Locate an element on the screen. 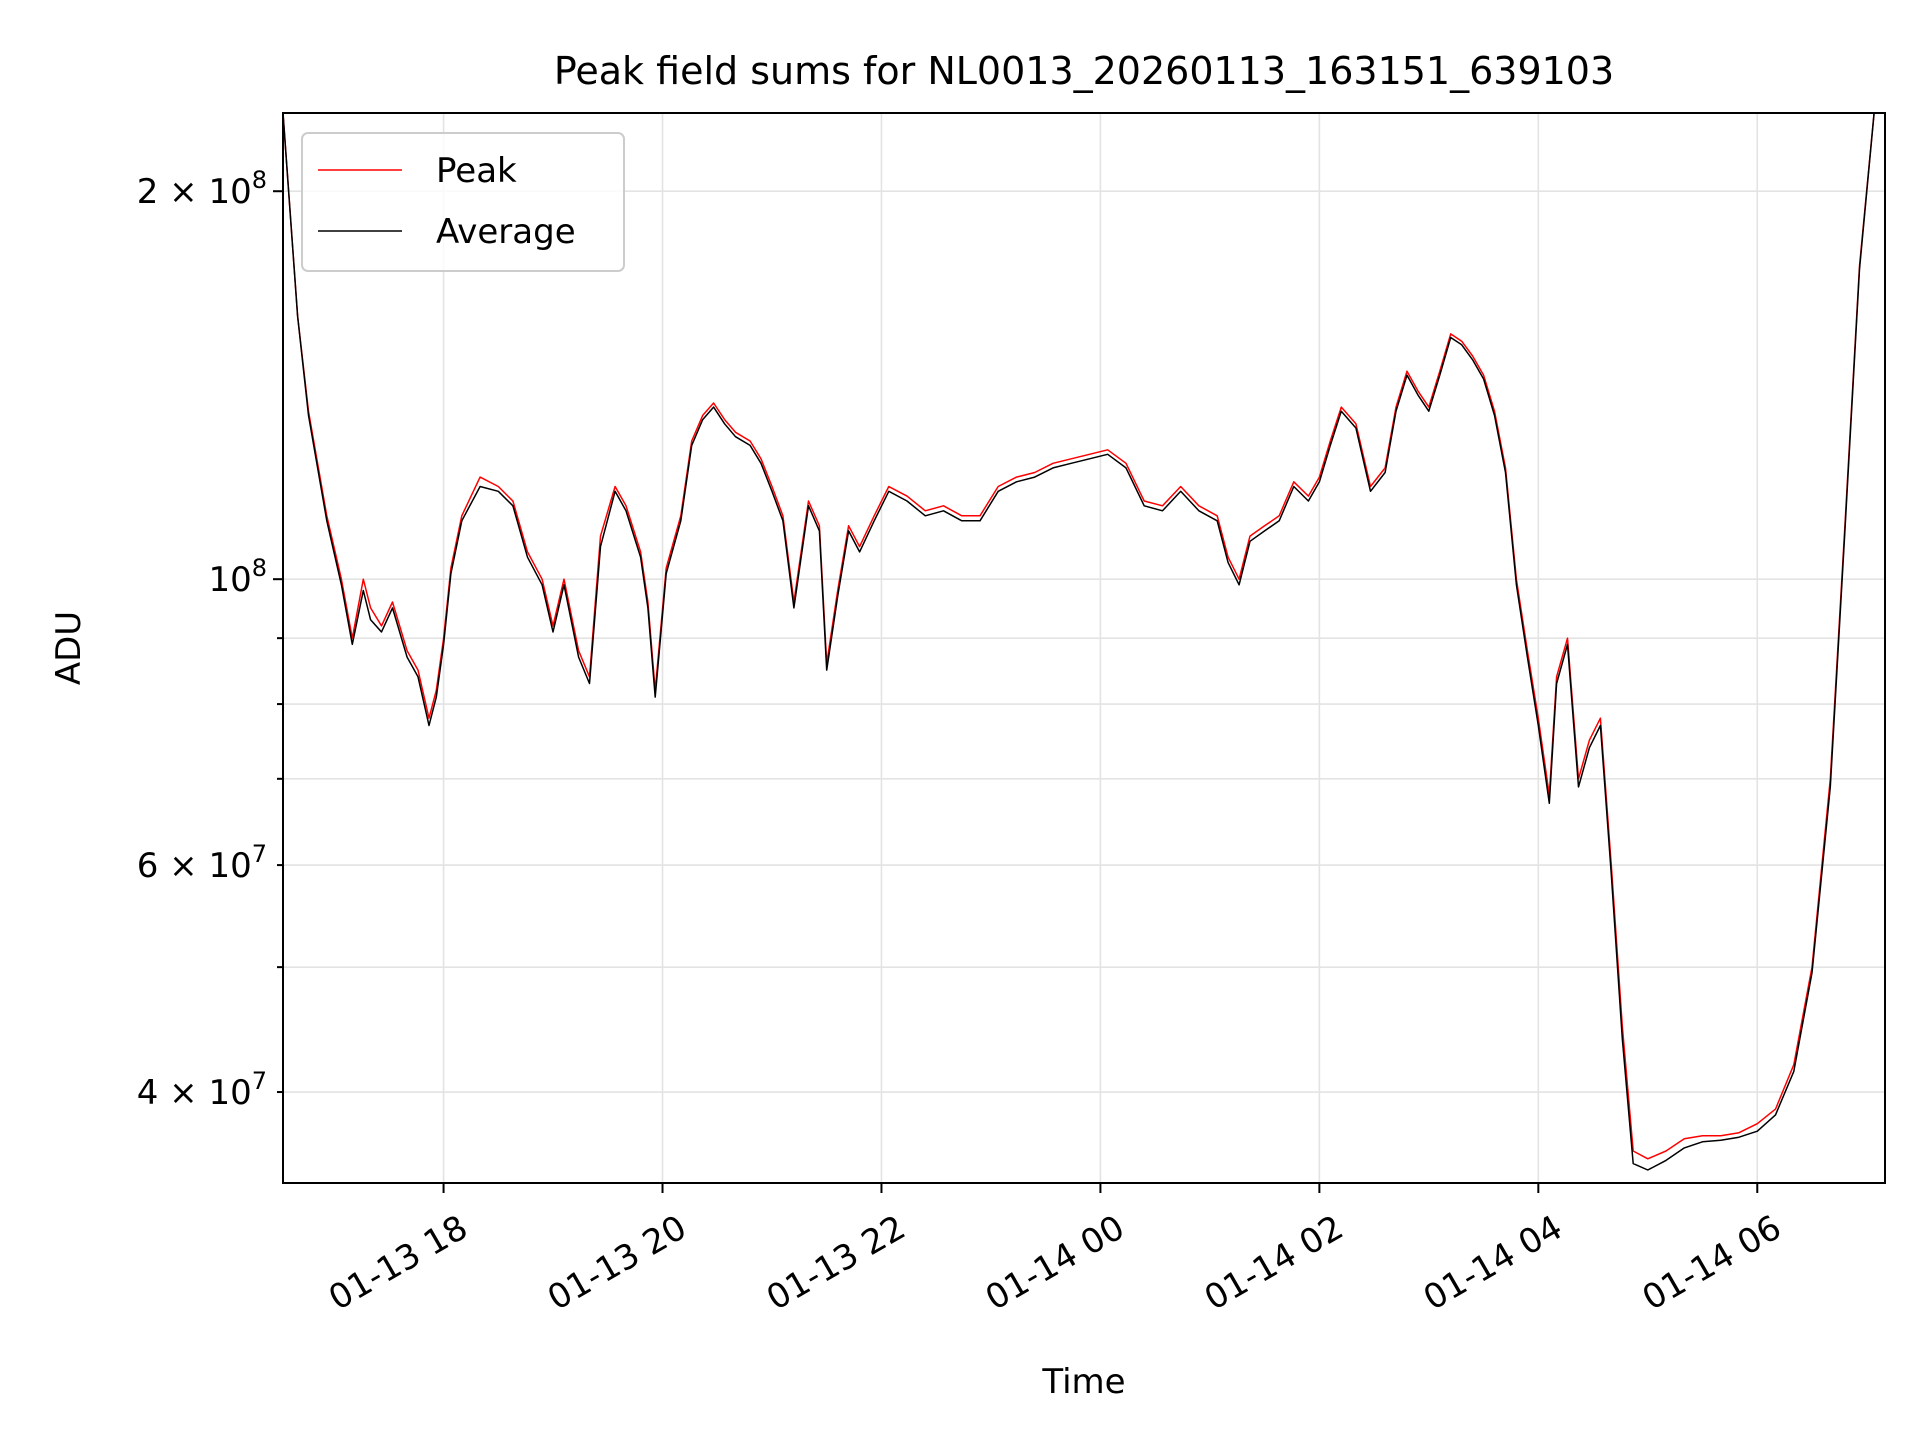  legend-box is located at coordinates (463, 202).